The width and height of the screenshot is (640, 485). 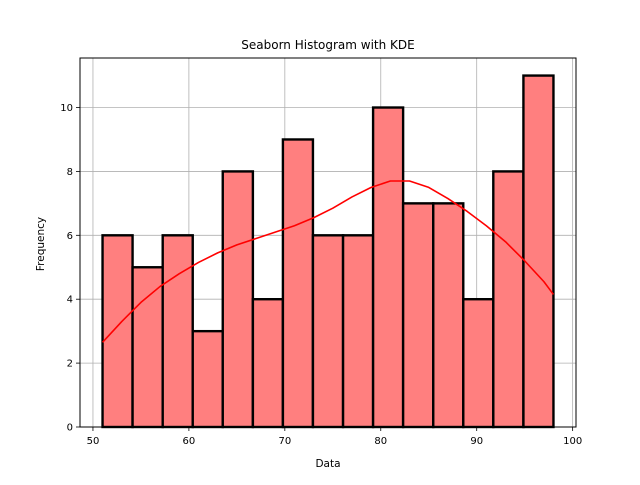 I want to click on x-tick-label: 50, so click(x=93, y=441).